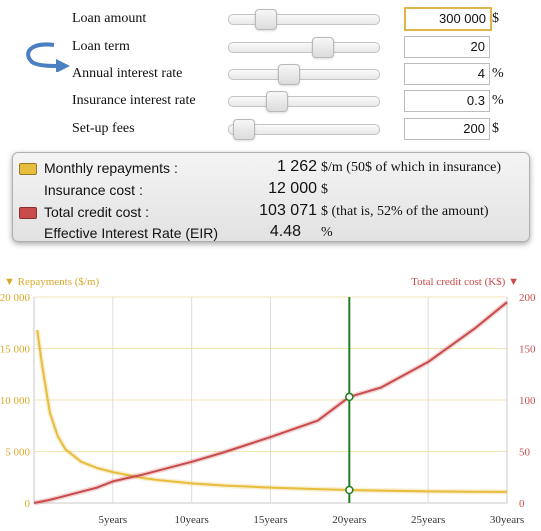 This screenshot has width=541, height=531. I want to click on repayments-legend-swatch, so click(28, 169).